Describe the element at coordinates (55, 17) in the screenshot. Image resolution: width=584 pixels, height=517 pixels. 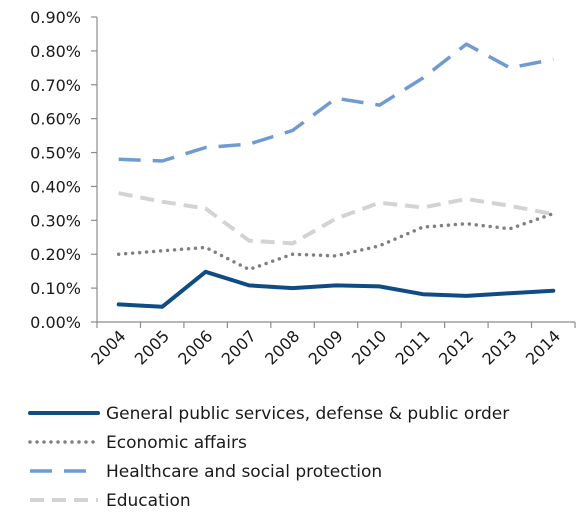
I see `y-tick-label: 0.90%` at that location.